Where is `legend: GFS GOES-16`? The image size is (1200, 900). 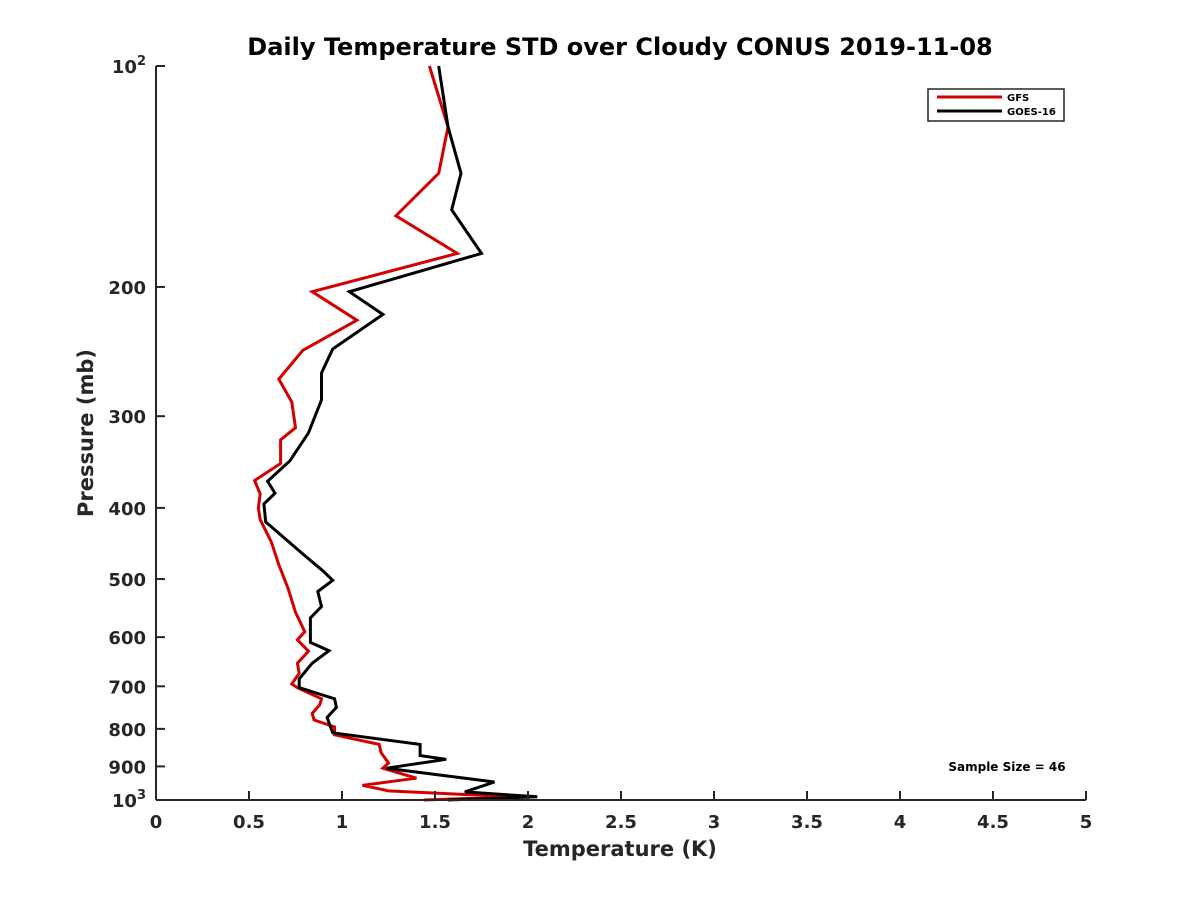 legend: GFS GOES-16 is located at coordinates (996, 105).